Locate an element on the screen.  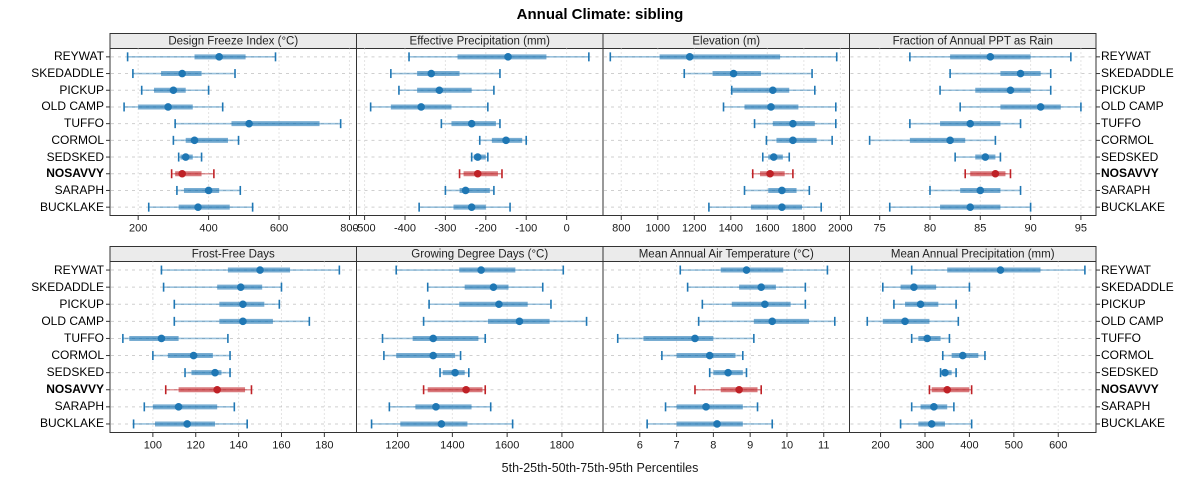
x-axis-tick-label: 1200 is located at coordinates (694, 229).